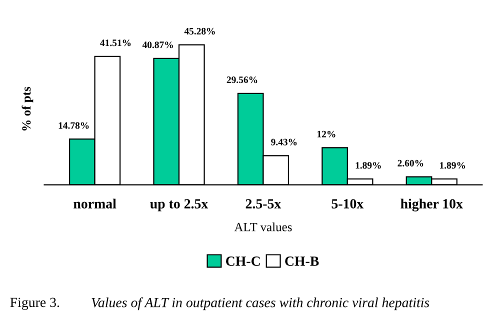 This screenshot has width=492, height=336. What do you see at coordinates (411, 163) in the screenshot?
I see `data-label: 2.60%` at bounding box center [411, 163].